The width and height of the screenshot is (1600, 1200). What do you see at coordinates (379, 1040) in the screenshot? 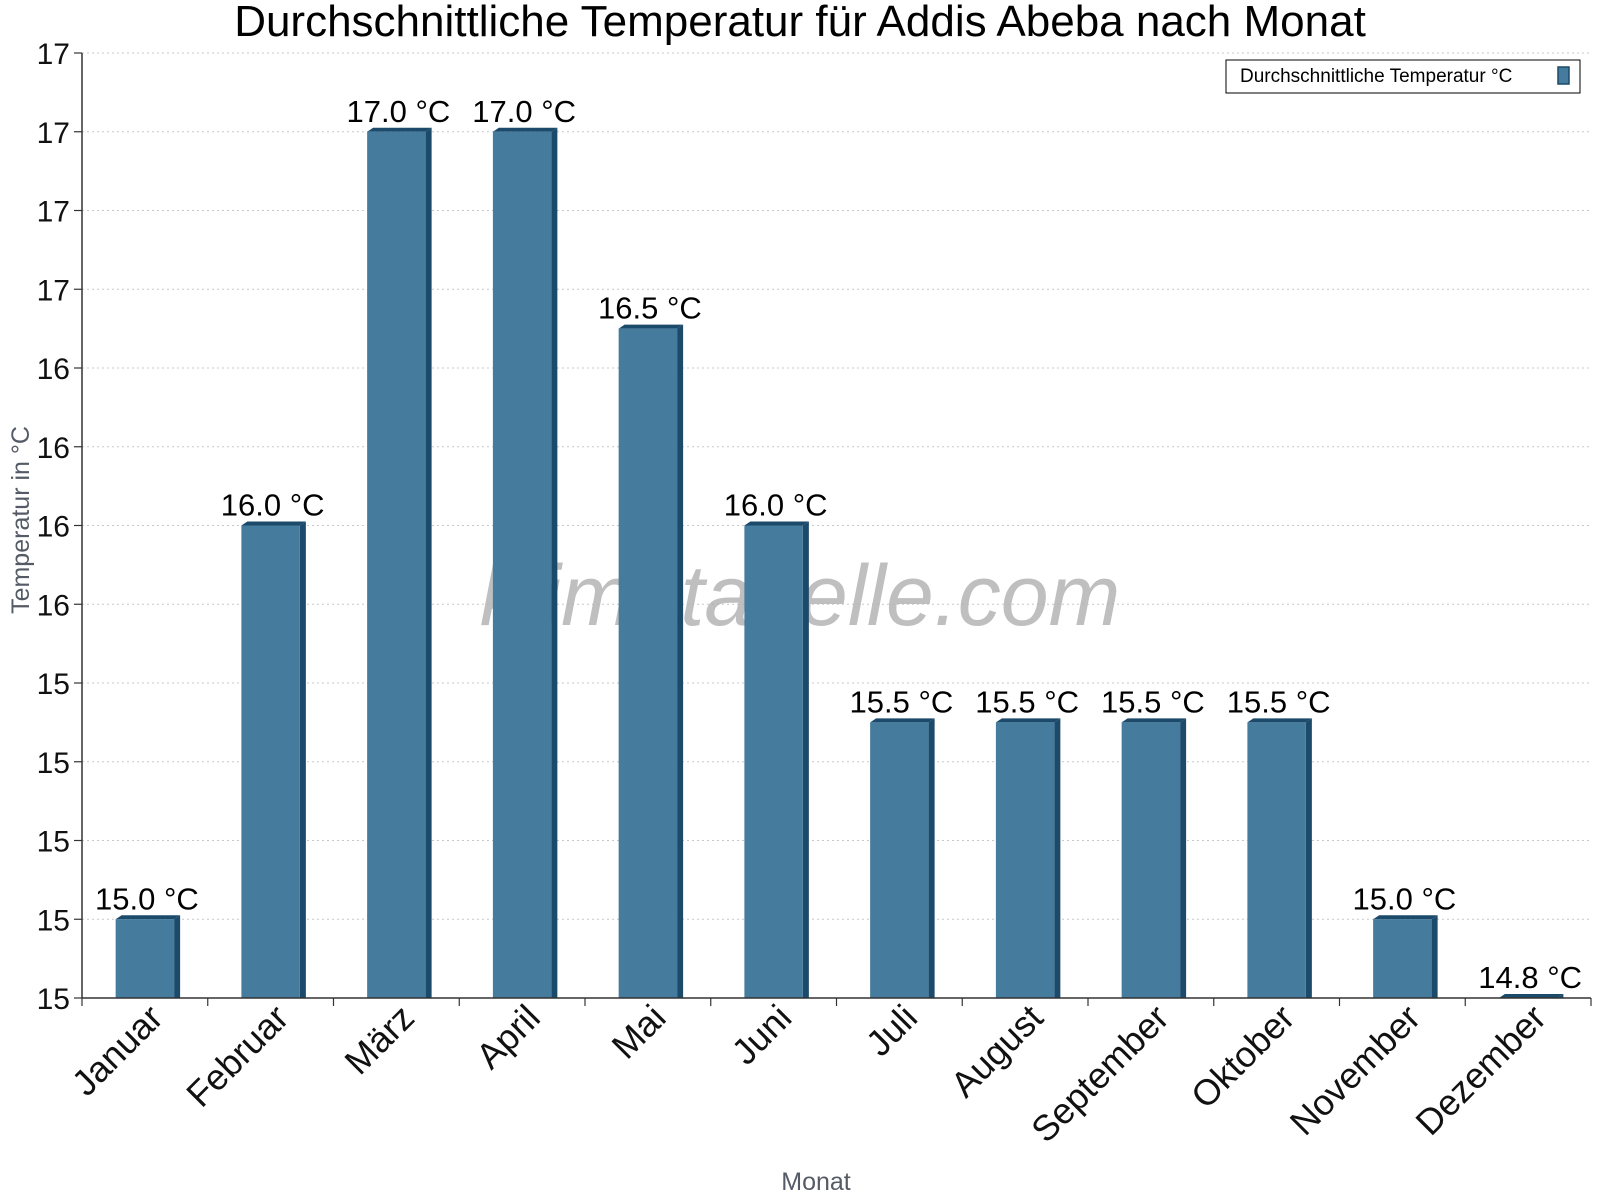
I see `x-tick-label: März` at bounding box center [379, 1040].